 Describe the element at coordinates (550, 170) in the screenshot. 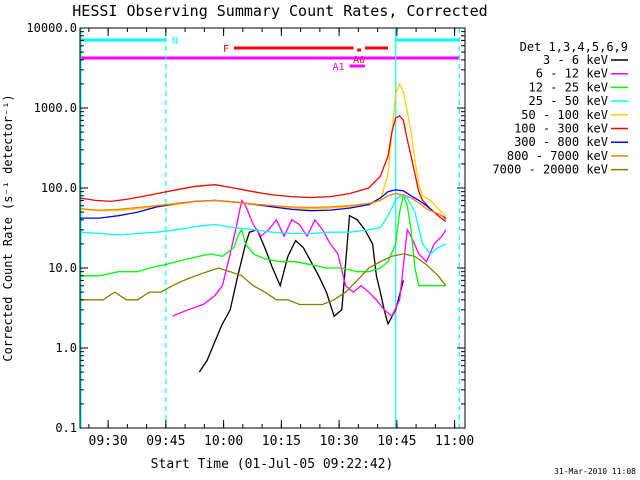

I see `legend-entry-label: 7000 - 20000 keV` at that location.